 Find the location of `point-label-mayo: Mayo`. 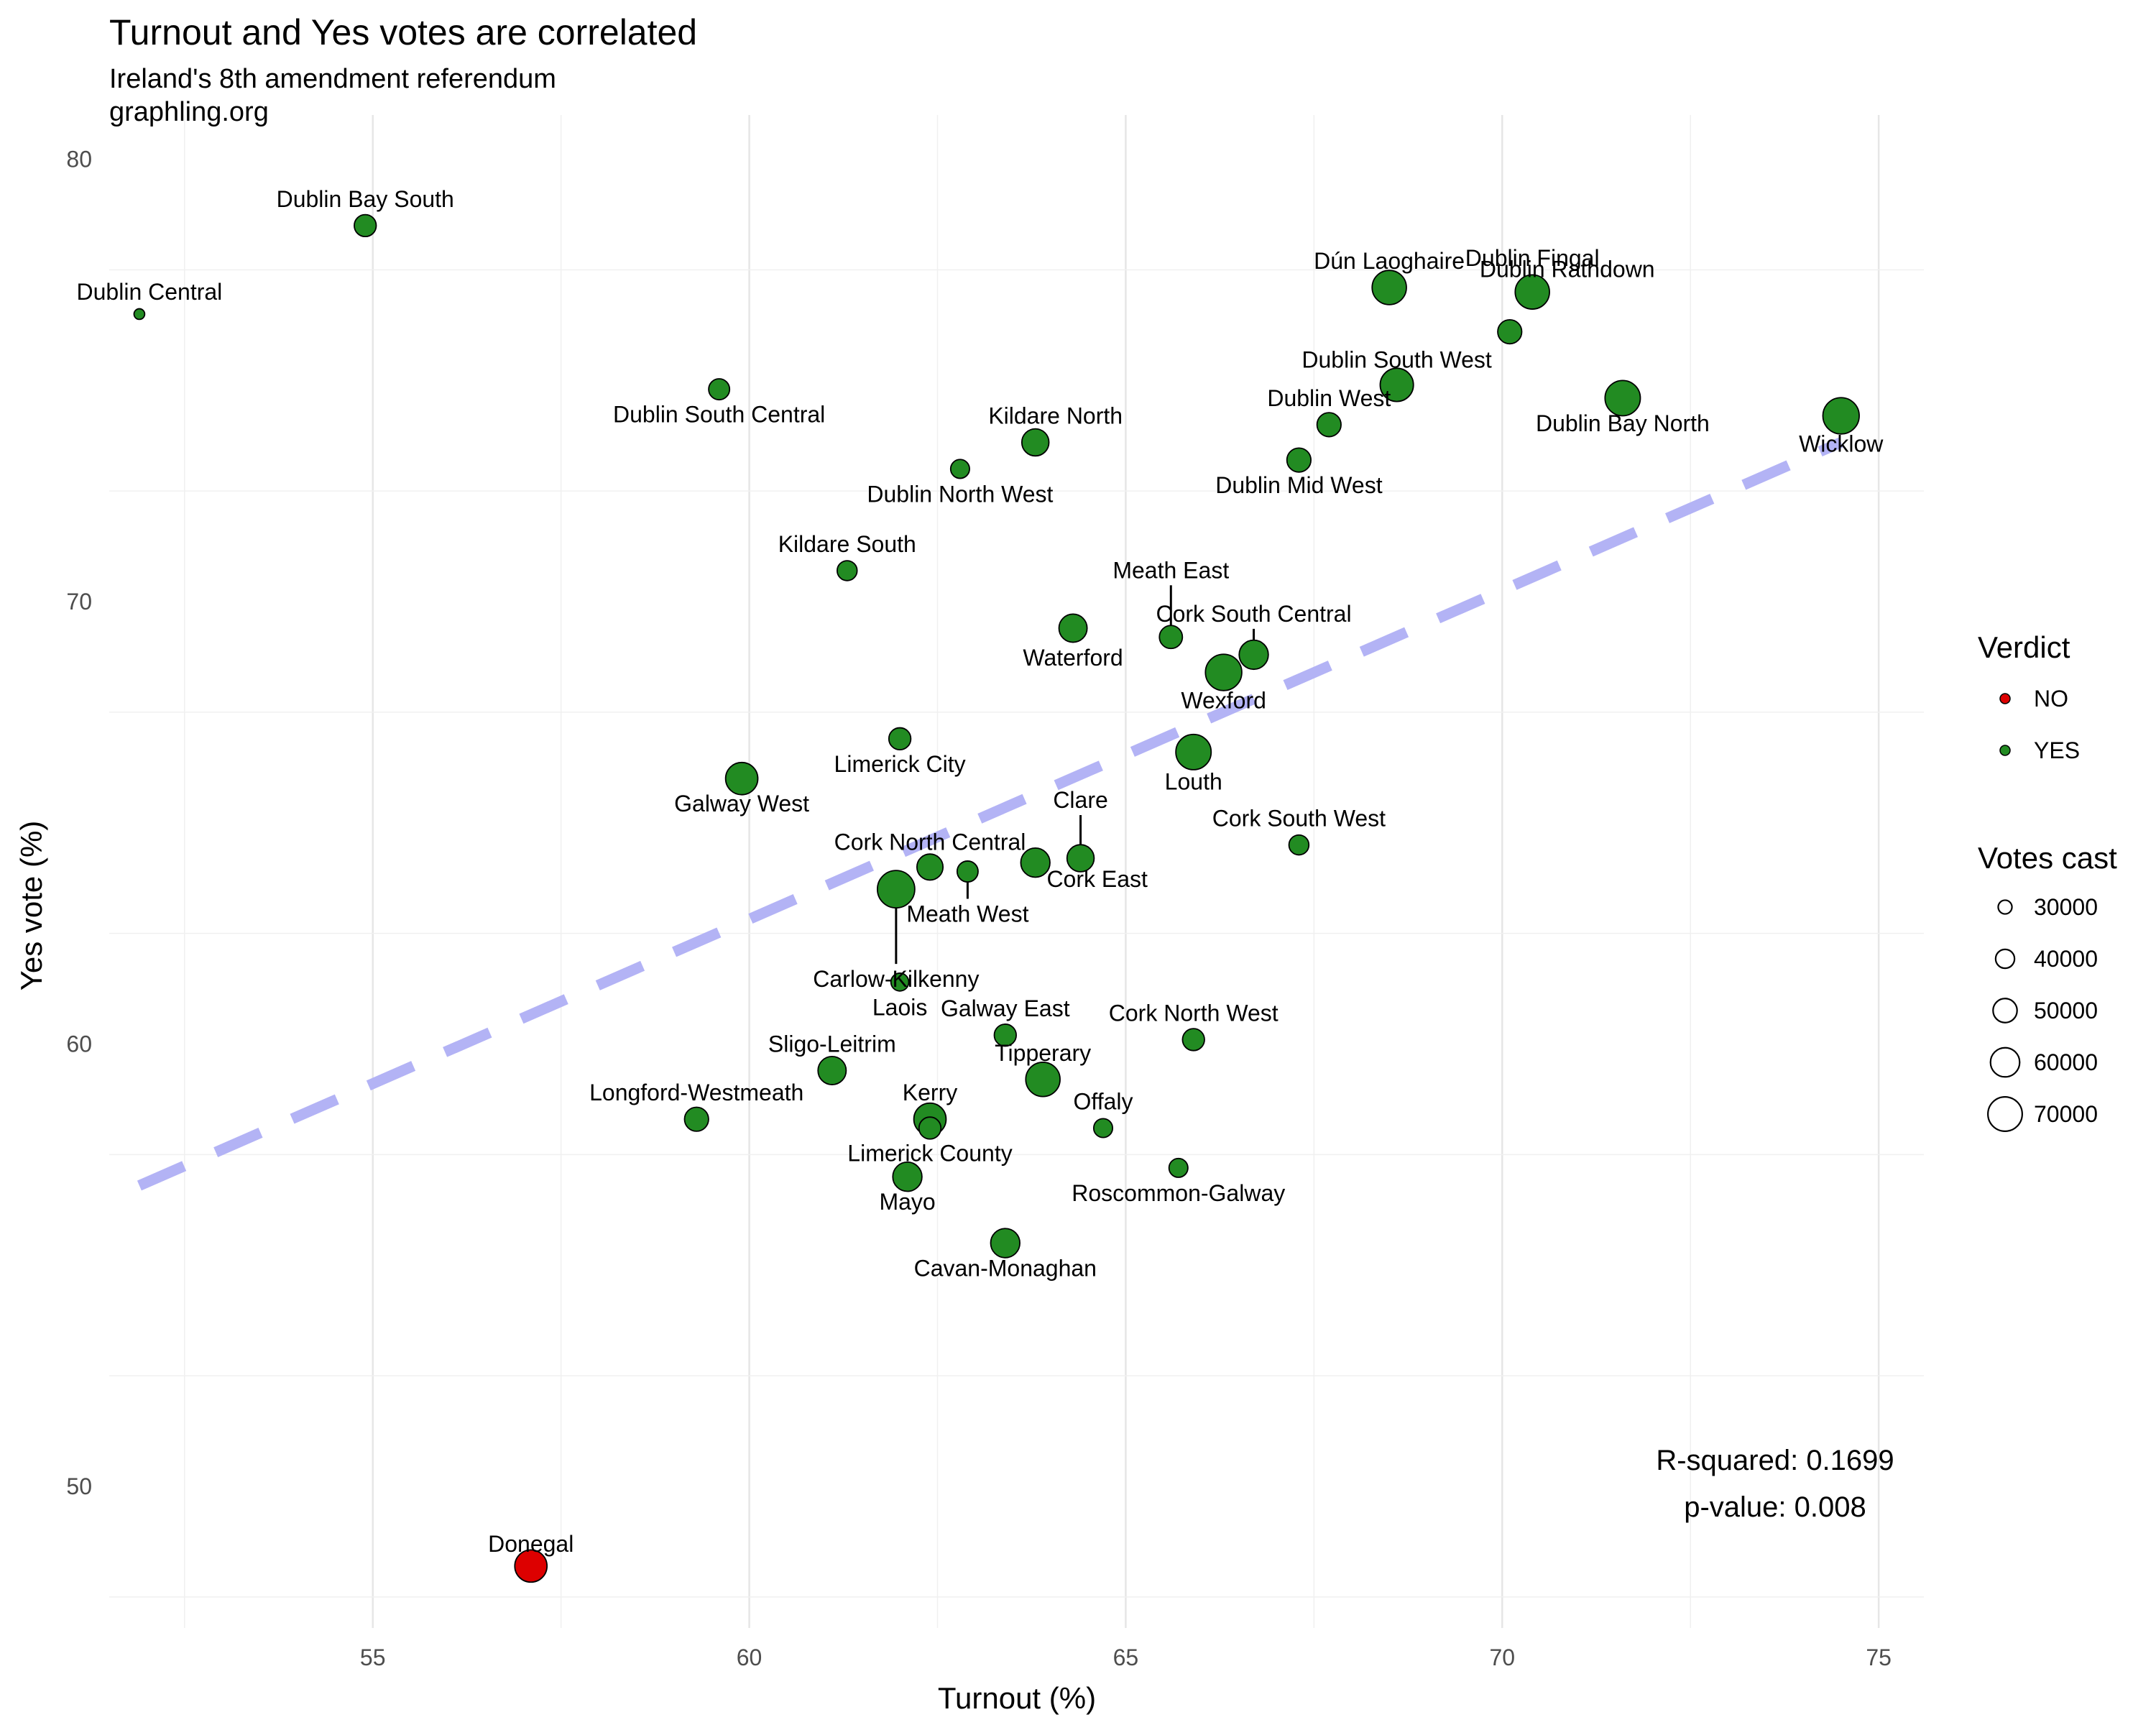

point-label-mayo: Mayo is located at coordinates (907, 1202).